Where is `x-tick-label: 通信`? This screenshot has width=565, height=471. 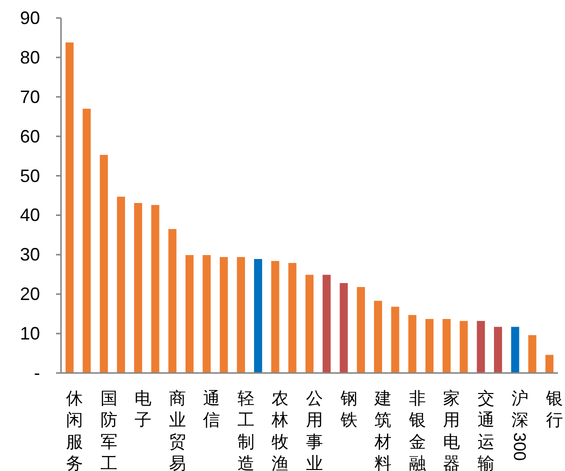 x-tick-label: 通信 is located at coordinates (211, 409).